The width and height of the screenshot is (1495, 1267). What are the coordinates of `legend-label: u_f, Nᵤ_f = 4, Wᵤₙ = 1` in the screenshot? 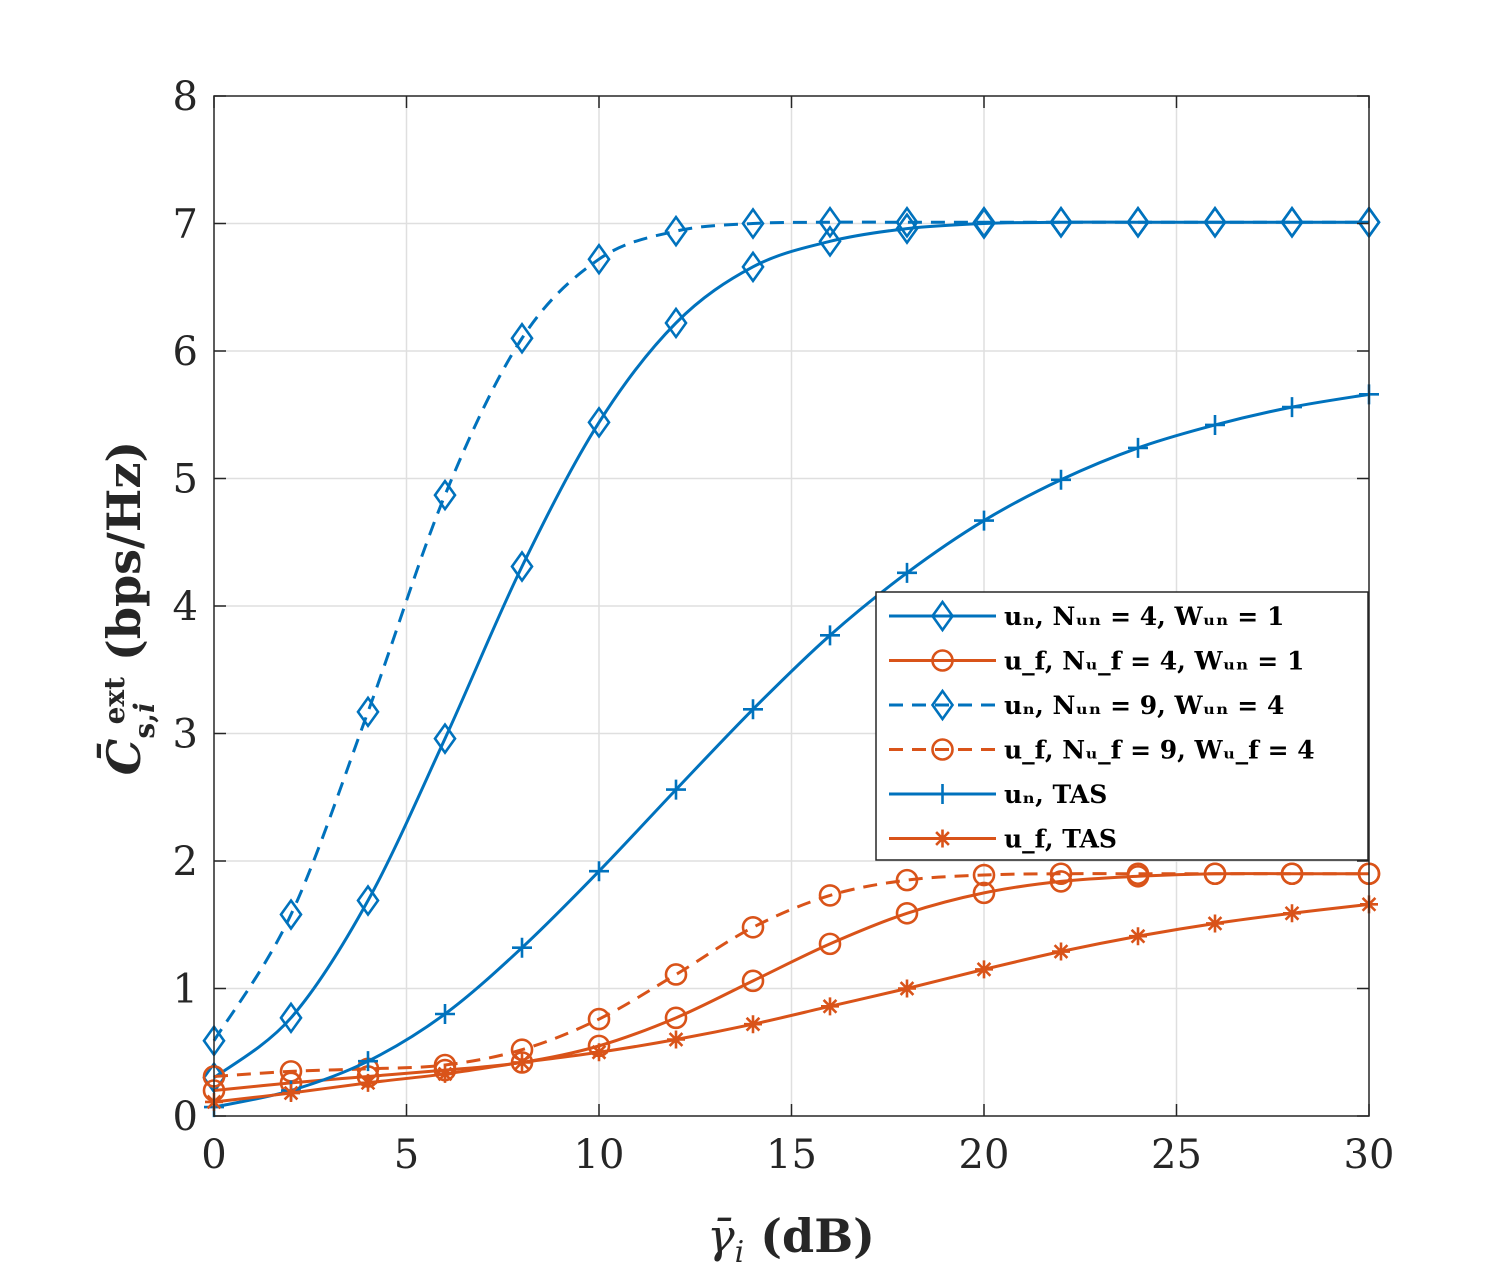 It's located at (1154, 661).